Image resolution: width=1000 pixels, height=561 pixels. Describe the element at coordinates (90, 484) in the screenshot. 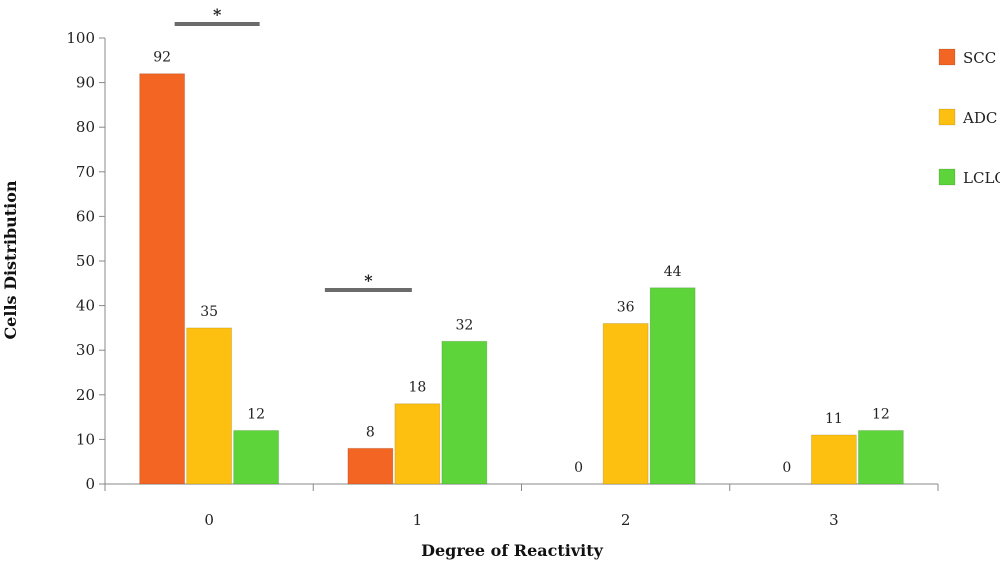

I see `y-tick-label: 0` at that location.